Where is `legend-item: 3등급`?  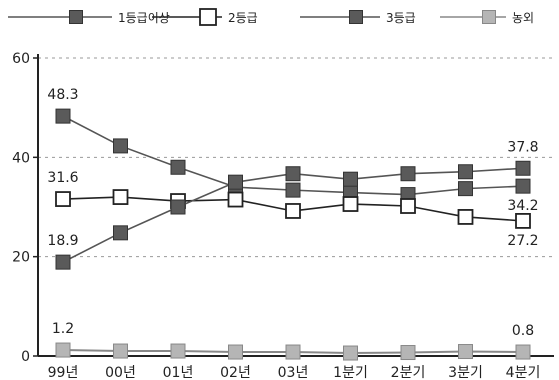 legend-item: 3등급 is located at coordinates (358, 17).